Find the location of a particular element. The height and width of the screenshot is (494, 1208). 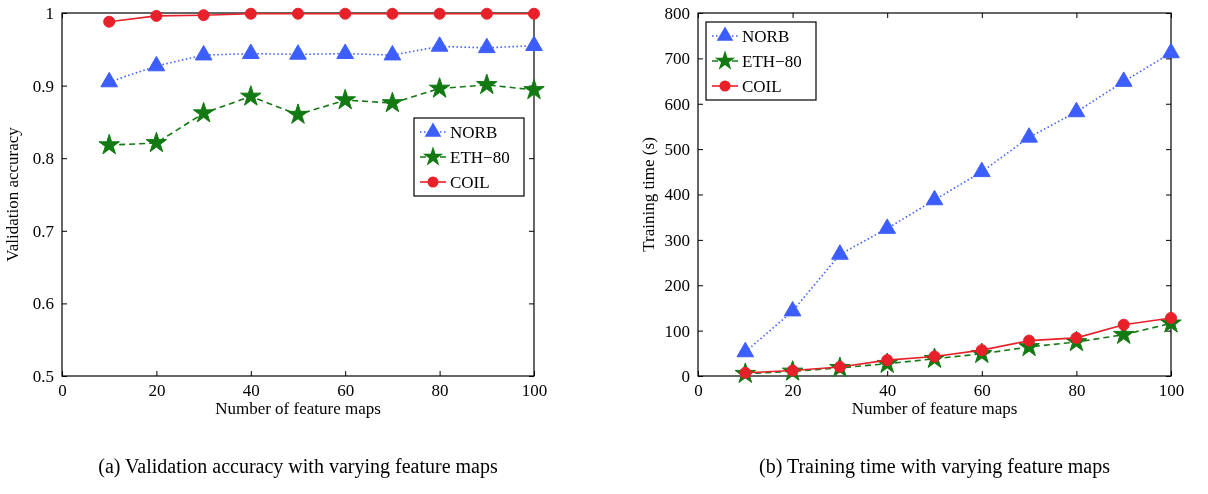

y-tick-label: 100 is located at coordinates (677, 331).